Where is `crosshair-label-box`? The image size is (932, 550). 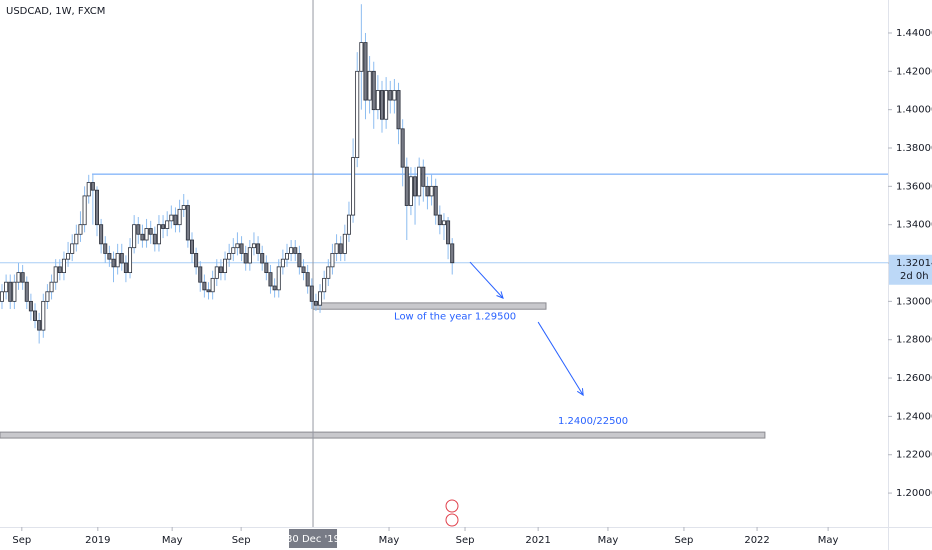 crosshair-label-box is located at coordinates (313, 538).